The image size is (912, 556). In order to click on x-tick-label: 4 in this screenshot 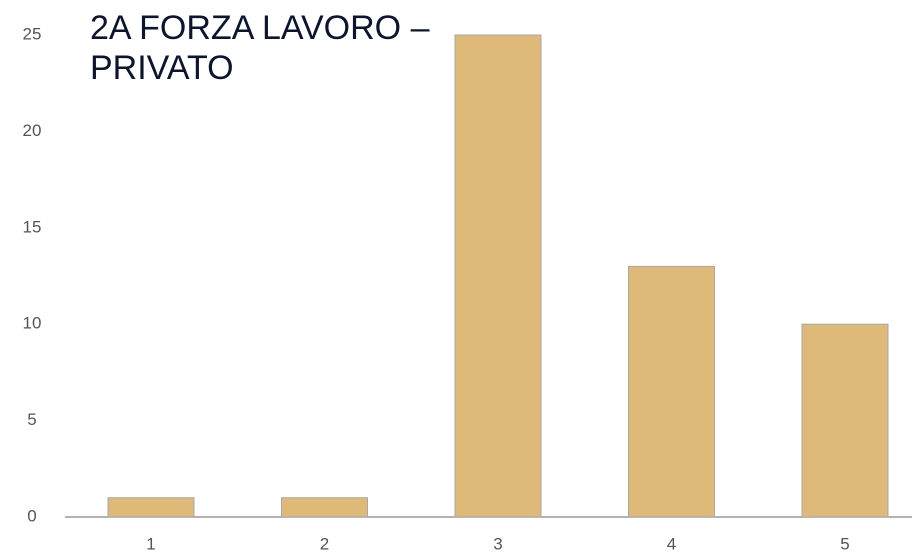, I will do `click(671, 543)`.